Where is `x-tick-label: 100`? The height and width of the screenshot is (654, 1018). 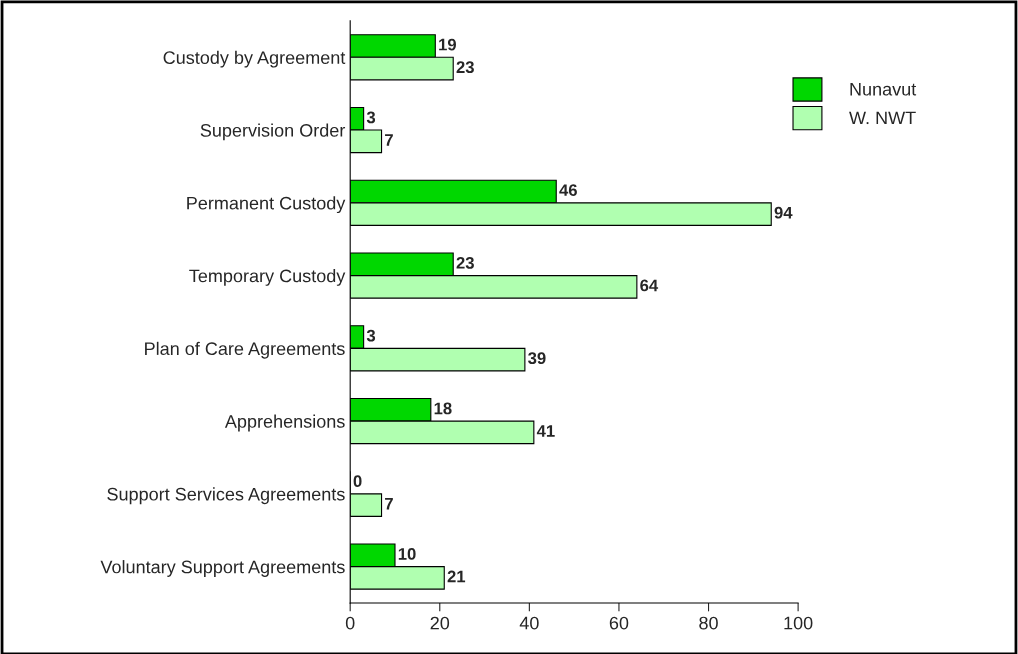
x-tick-label: 100 is located at coordinates (798, 623).